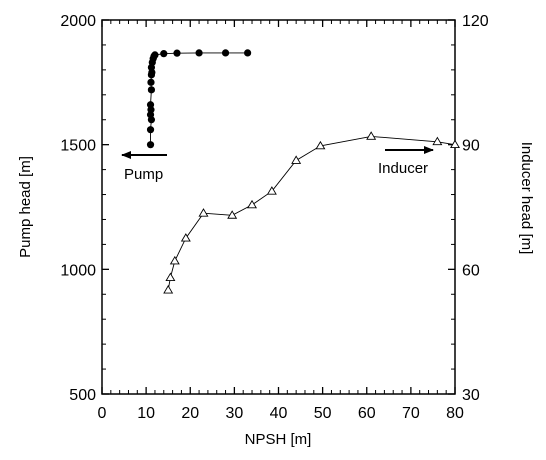 The image size is (546, 460). What do you see at coordinates (78, 21) in the screenshot?
I see `left-y-tick-label: 2000` at bounding box center [78, 21].